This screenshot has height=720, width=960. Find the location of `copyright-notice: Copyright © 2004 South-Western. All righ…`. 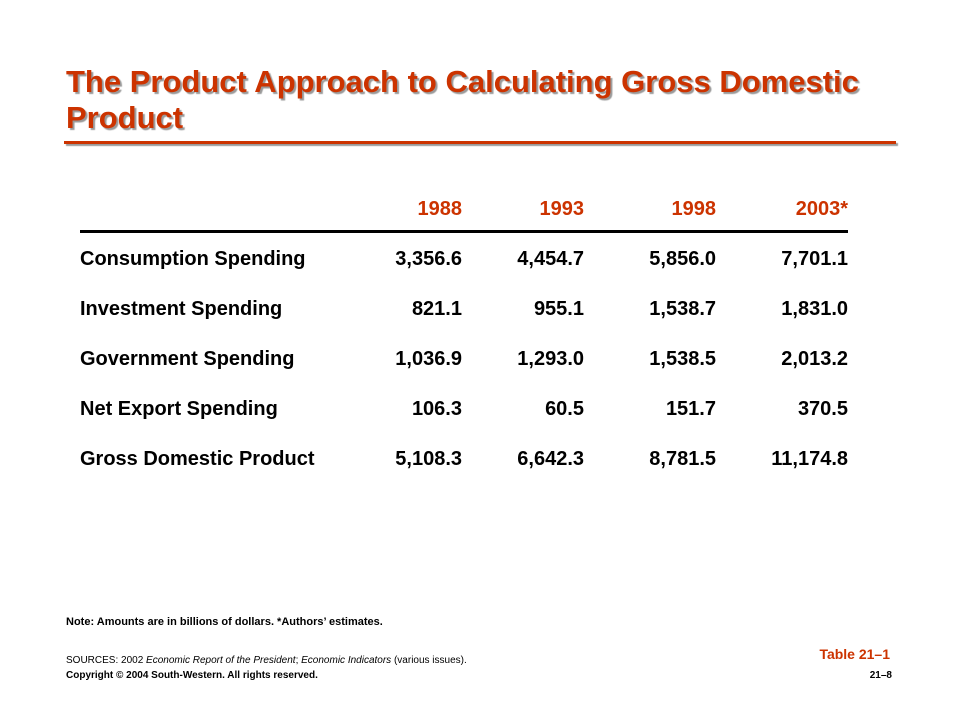

copyright-notice: Copyright © 2004 South-Western. All righ… is located at coordinates (192, 675).